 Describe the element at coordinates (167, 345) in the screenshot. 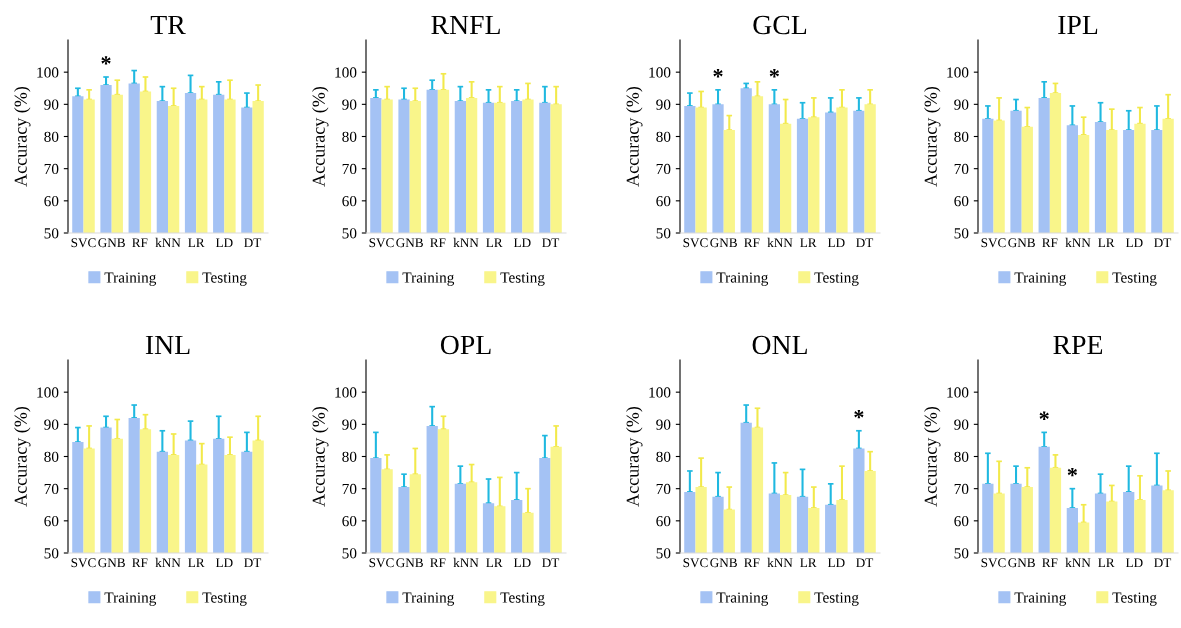

I see `chart-title: INL` at that location.